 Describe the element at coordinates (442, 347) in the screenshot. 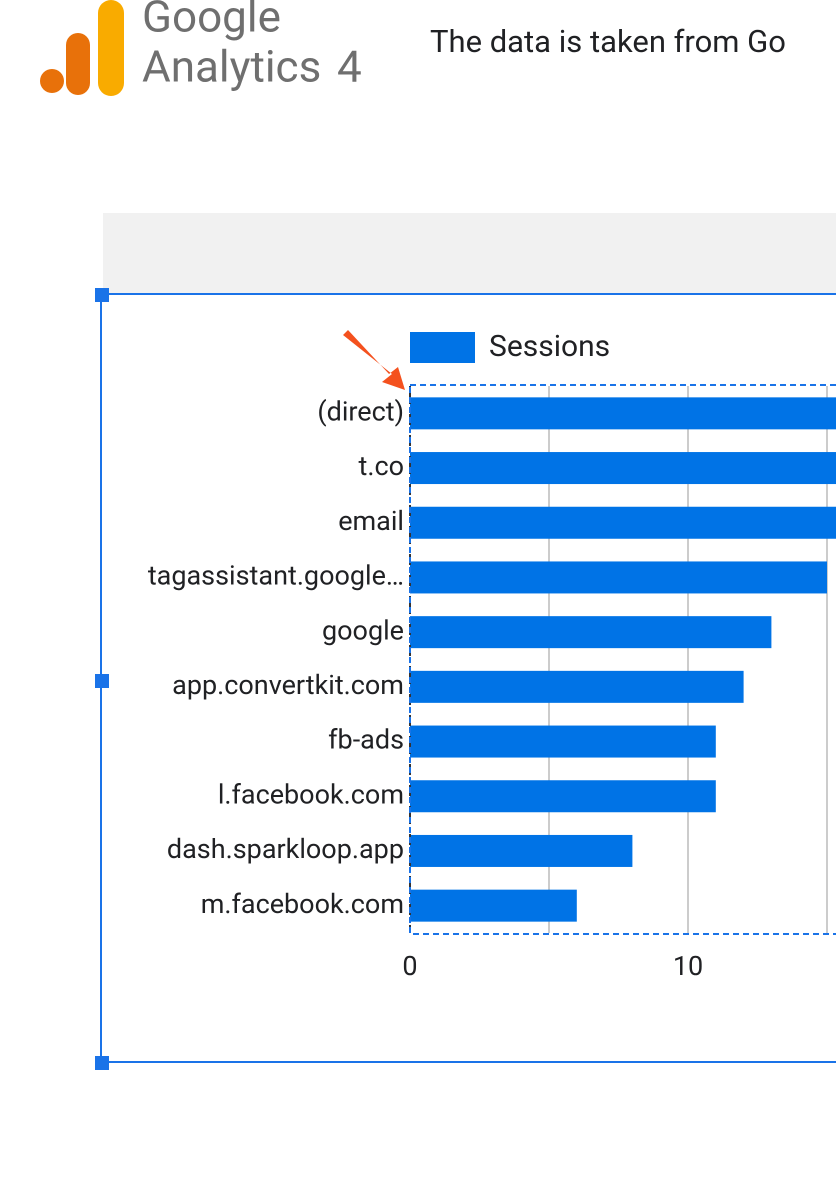

I see `legend-swatch` at that location.